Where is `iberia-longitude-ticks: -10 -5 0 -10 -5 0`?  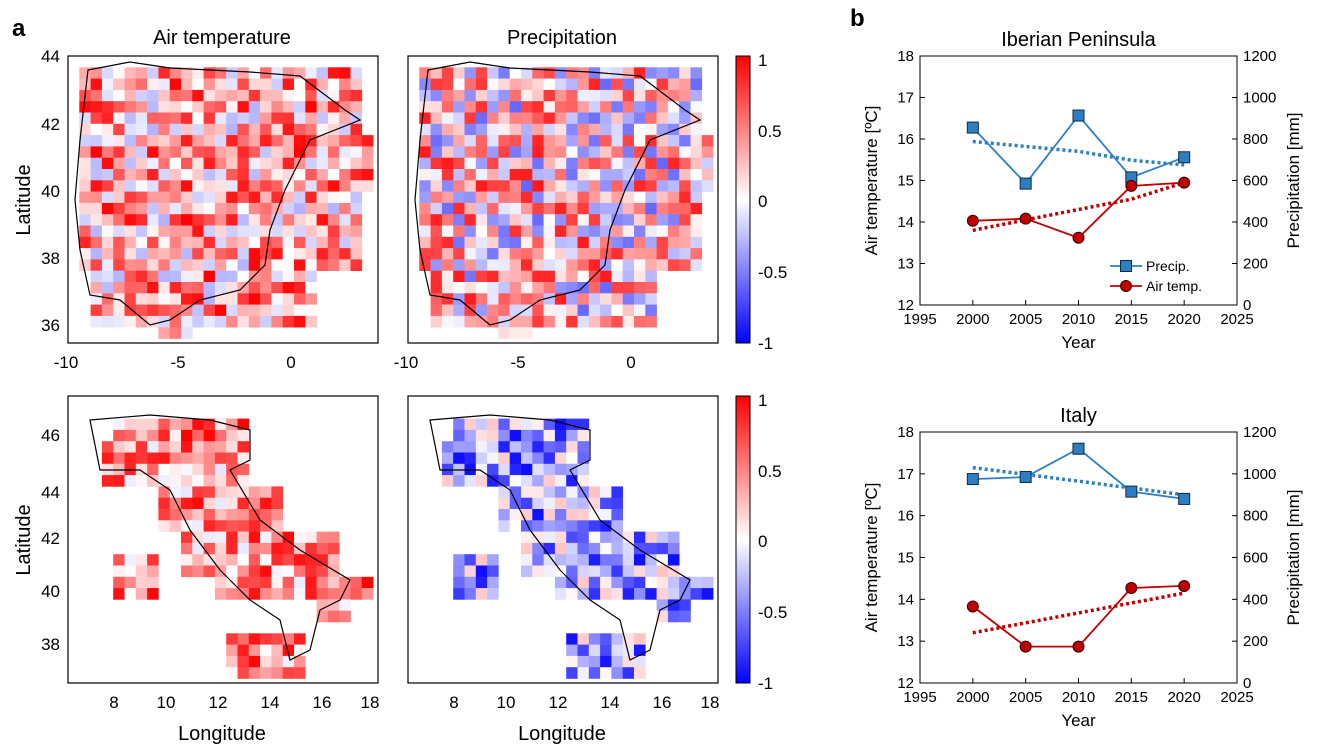
iberia-longitude-ticks: -10 -5 0 -10 -5 0 is located at coordinates (345, 362).